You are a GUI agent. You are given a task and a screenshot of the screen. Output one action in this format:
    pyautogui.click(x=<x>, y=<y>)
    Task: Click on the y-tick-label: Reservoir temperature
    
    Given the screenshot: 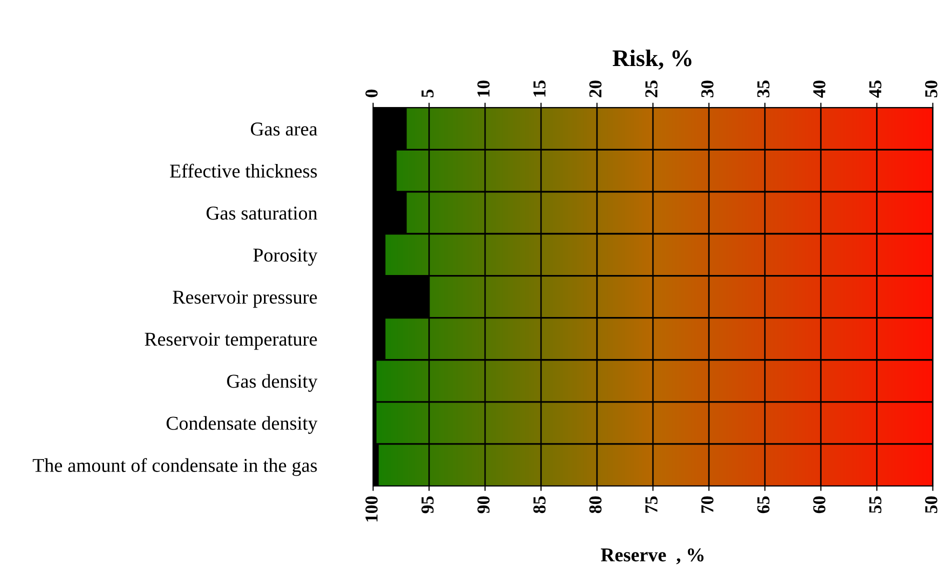 What is the action you would take?
    pyautogui.click(x=230, y=341)
    